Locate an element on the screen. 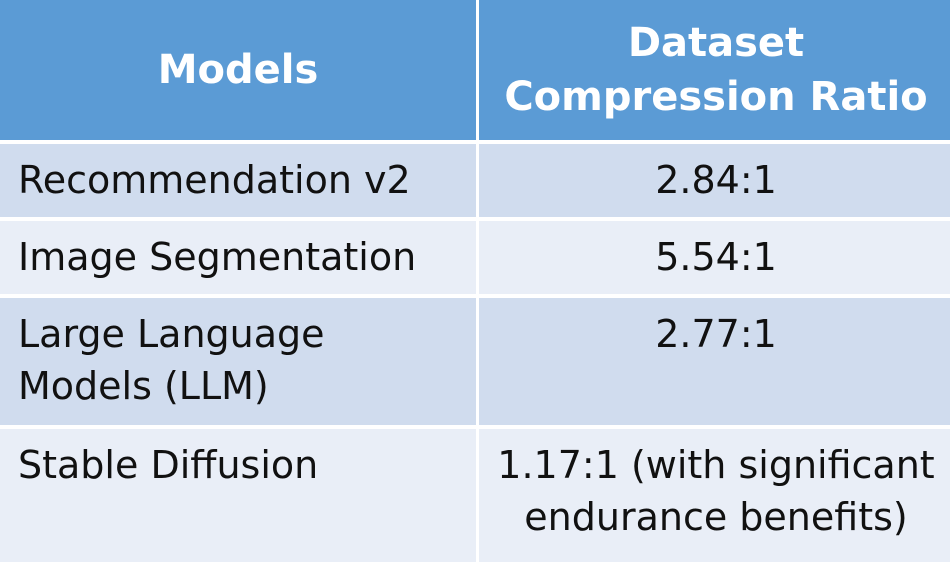  table-row-2-model: Image Segmentation is located at coordinates (238, 257).